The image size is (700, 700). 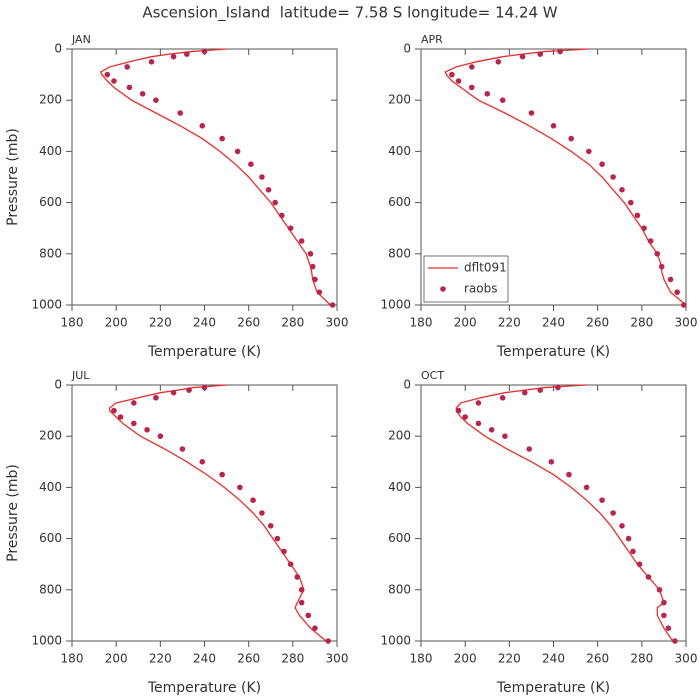 I want to click on panel-label: JUL, so click(x=80, y=375).